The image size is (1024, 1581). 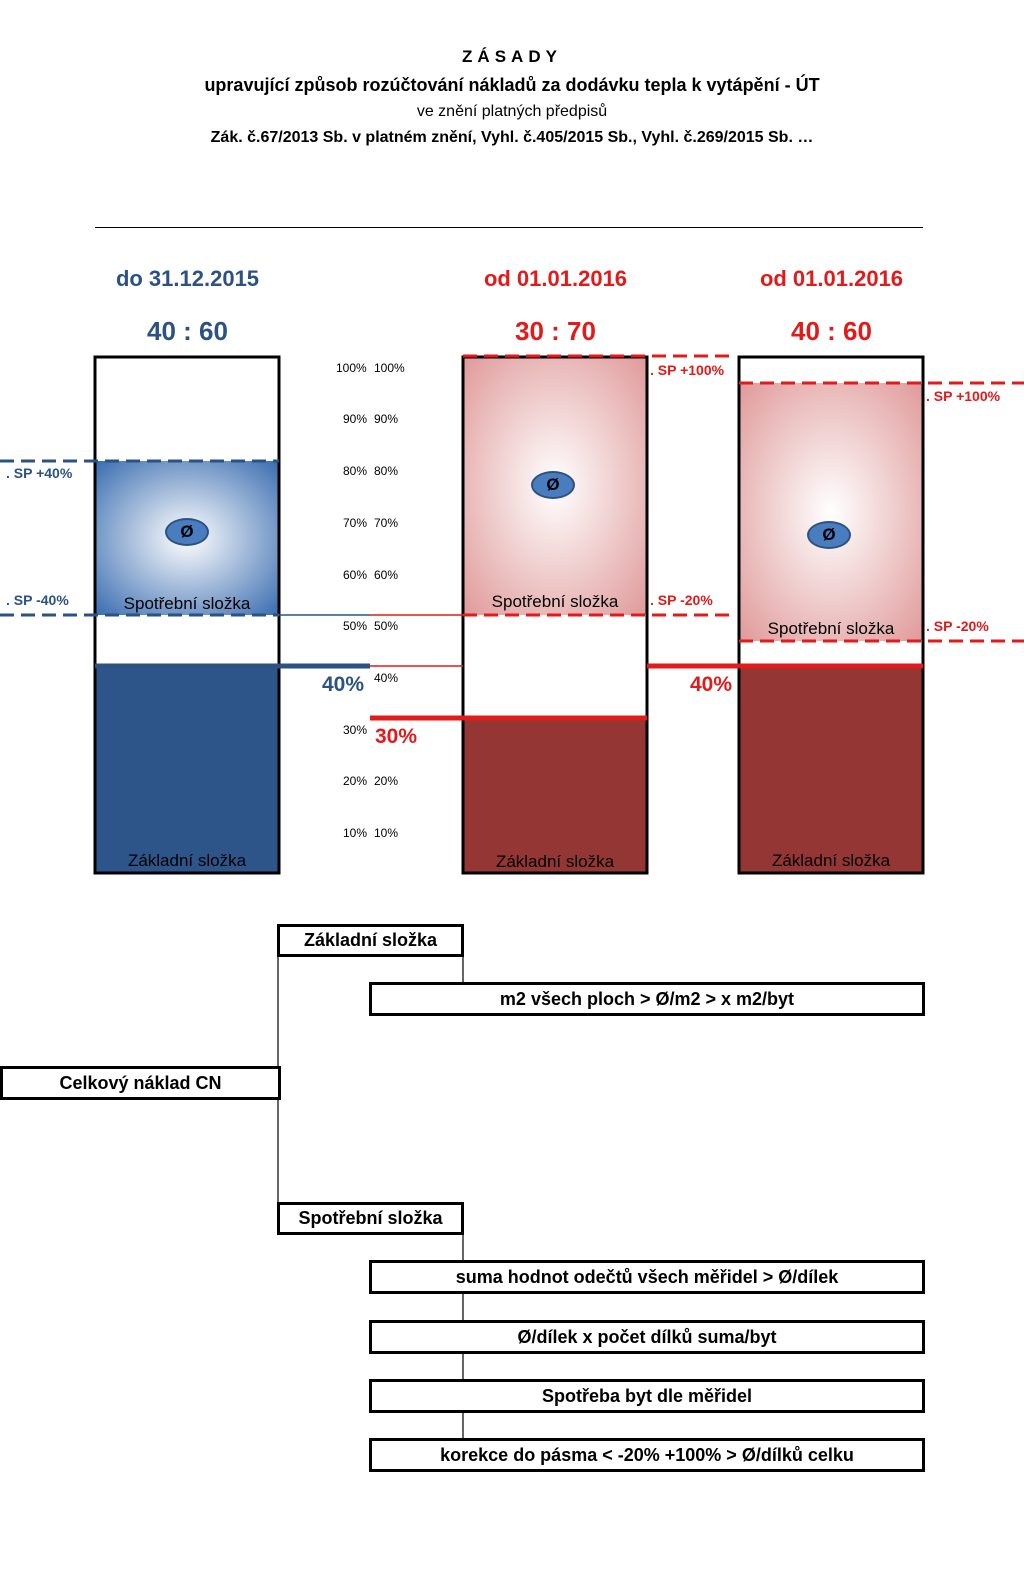 I want to click on band-col3, so click(x=831, y=512).